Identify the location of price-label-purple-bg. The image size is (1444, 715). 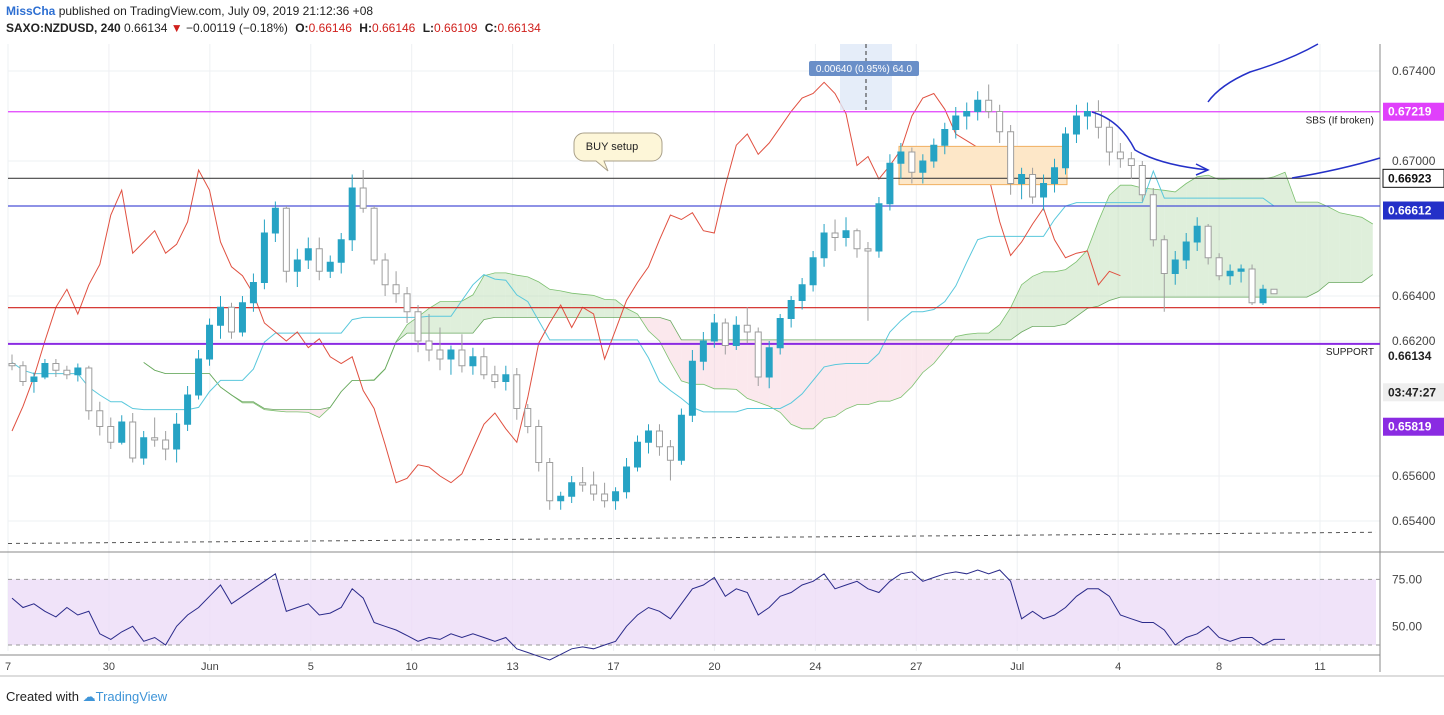
(1413, 426).